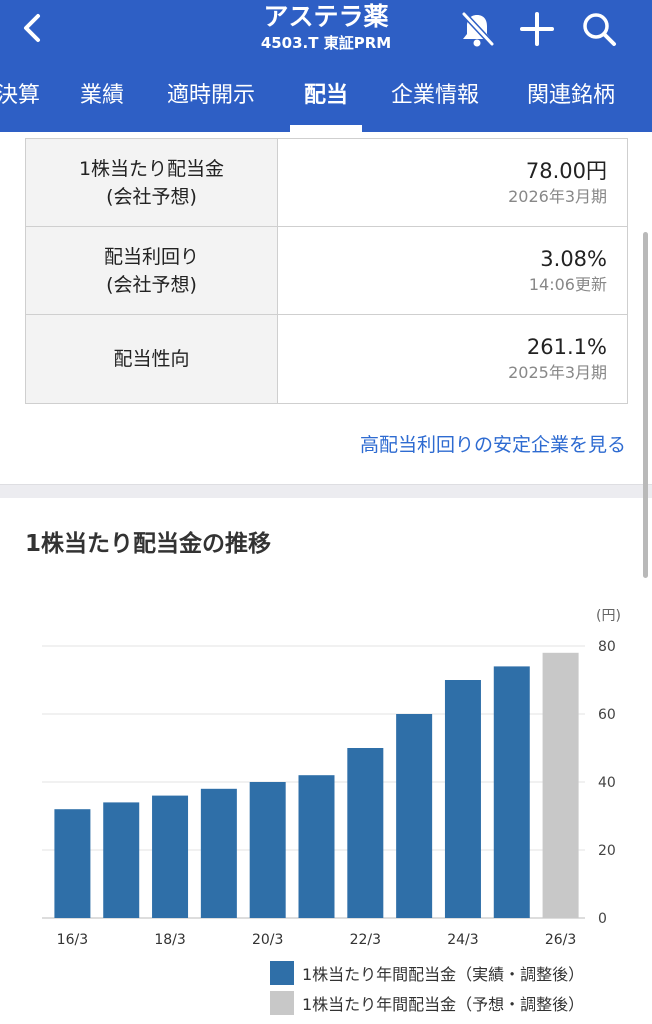 This screenshot has width=652, height=1024. What do you see at coordinates (607, 783) in the screenshot?
I see `y-tick-label: 40` at bounding box center [607, 783].